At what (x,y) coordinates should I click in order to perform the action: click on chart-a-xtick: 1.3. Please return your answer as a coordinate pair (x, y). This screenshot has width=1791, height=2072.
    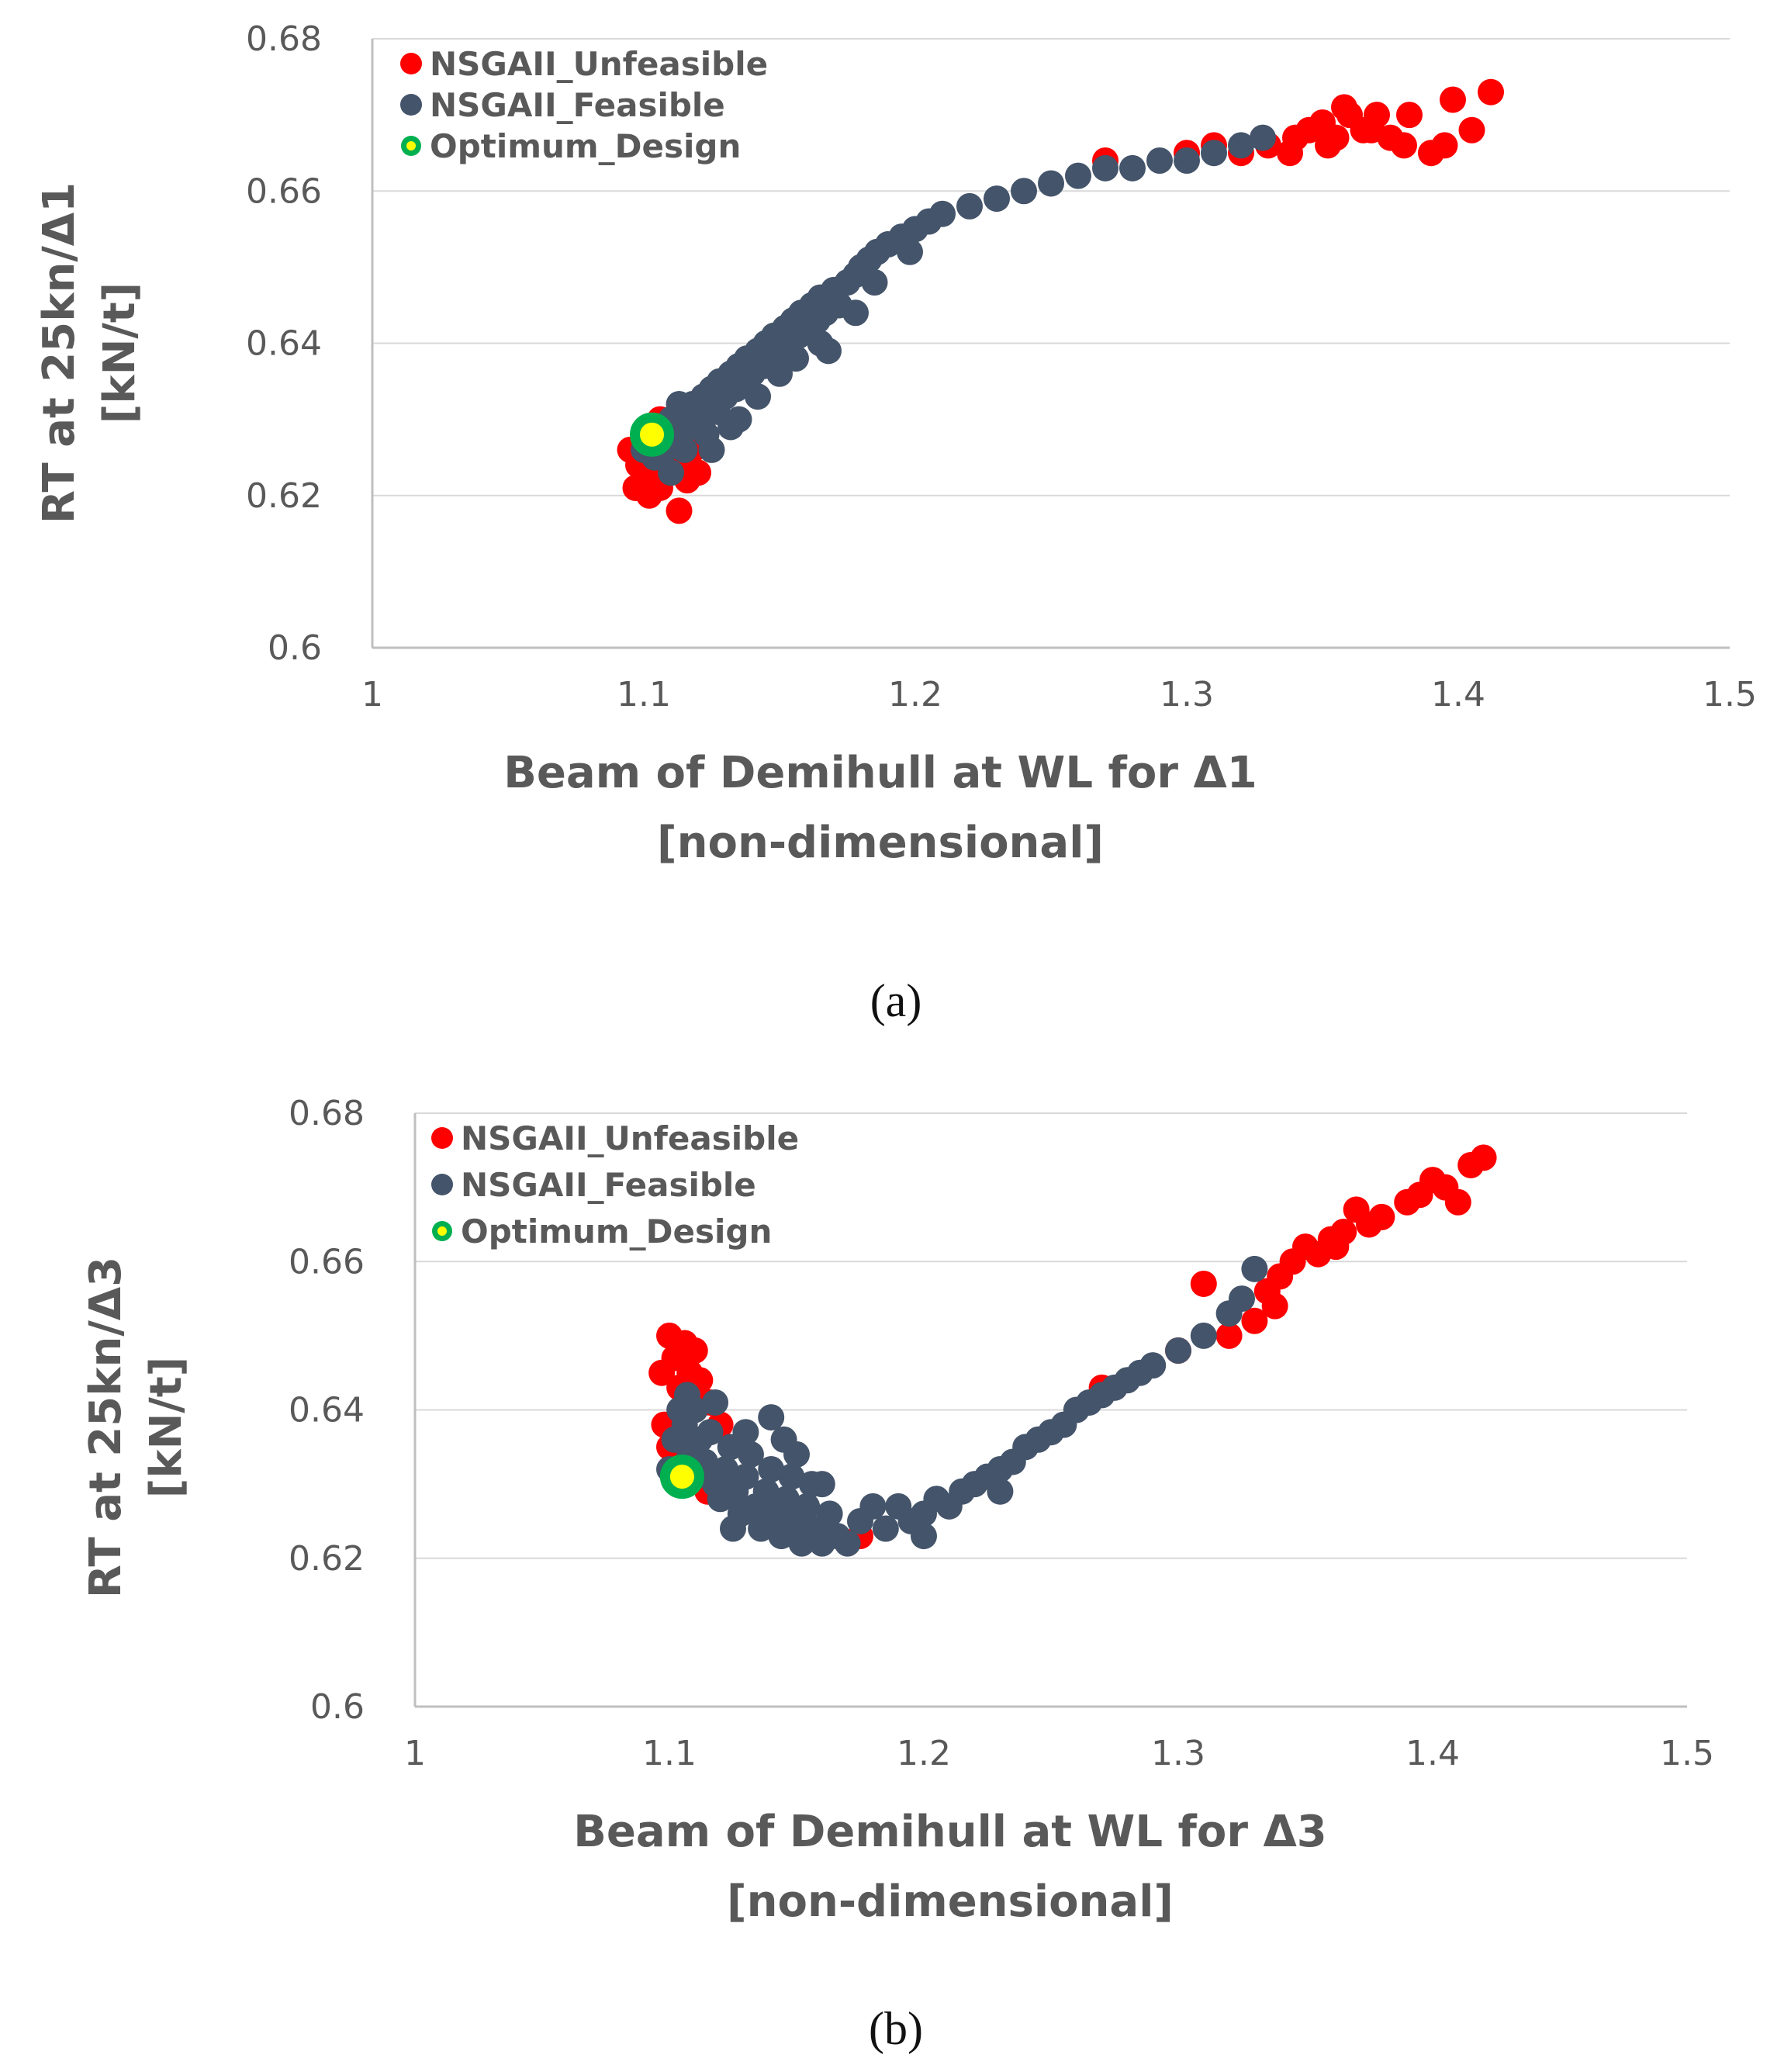
    Looking at the image, I should click on (1187, 694).